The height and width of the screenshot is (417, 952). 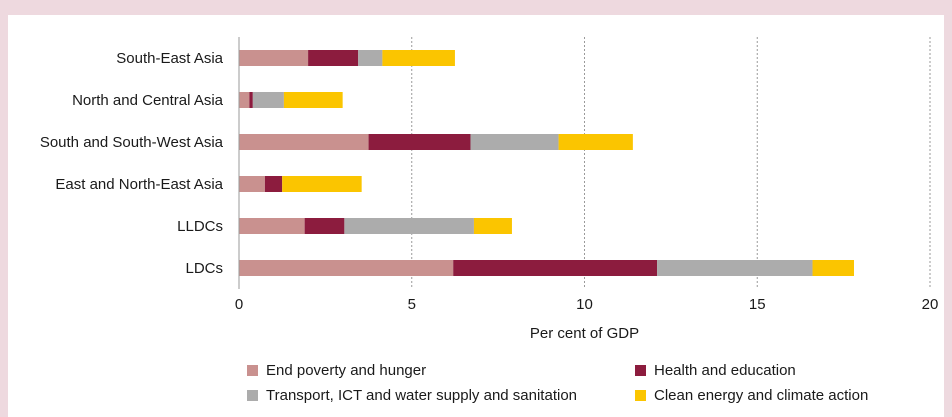 What do you see at coordinates (204, 268) in the screenshot?
I see `category-label: LDCs` at bounding box center [204, 268].